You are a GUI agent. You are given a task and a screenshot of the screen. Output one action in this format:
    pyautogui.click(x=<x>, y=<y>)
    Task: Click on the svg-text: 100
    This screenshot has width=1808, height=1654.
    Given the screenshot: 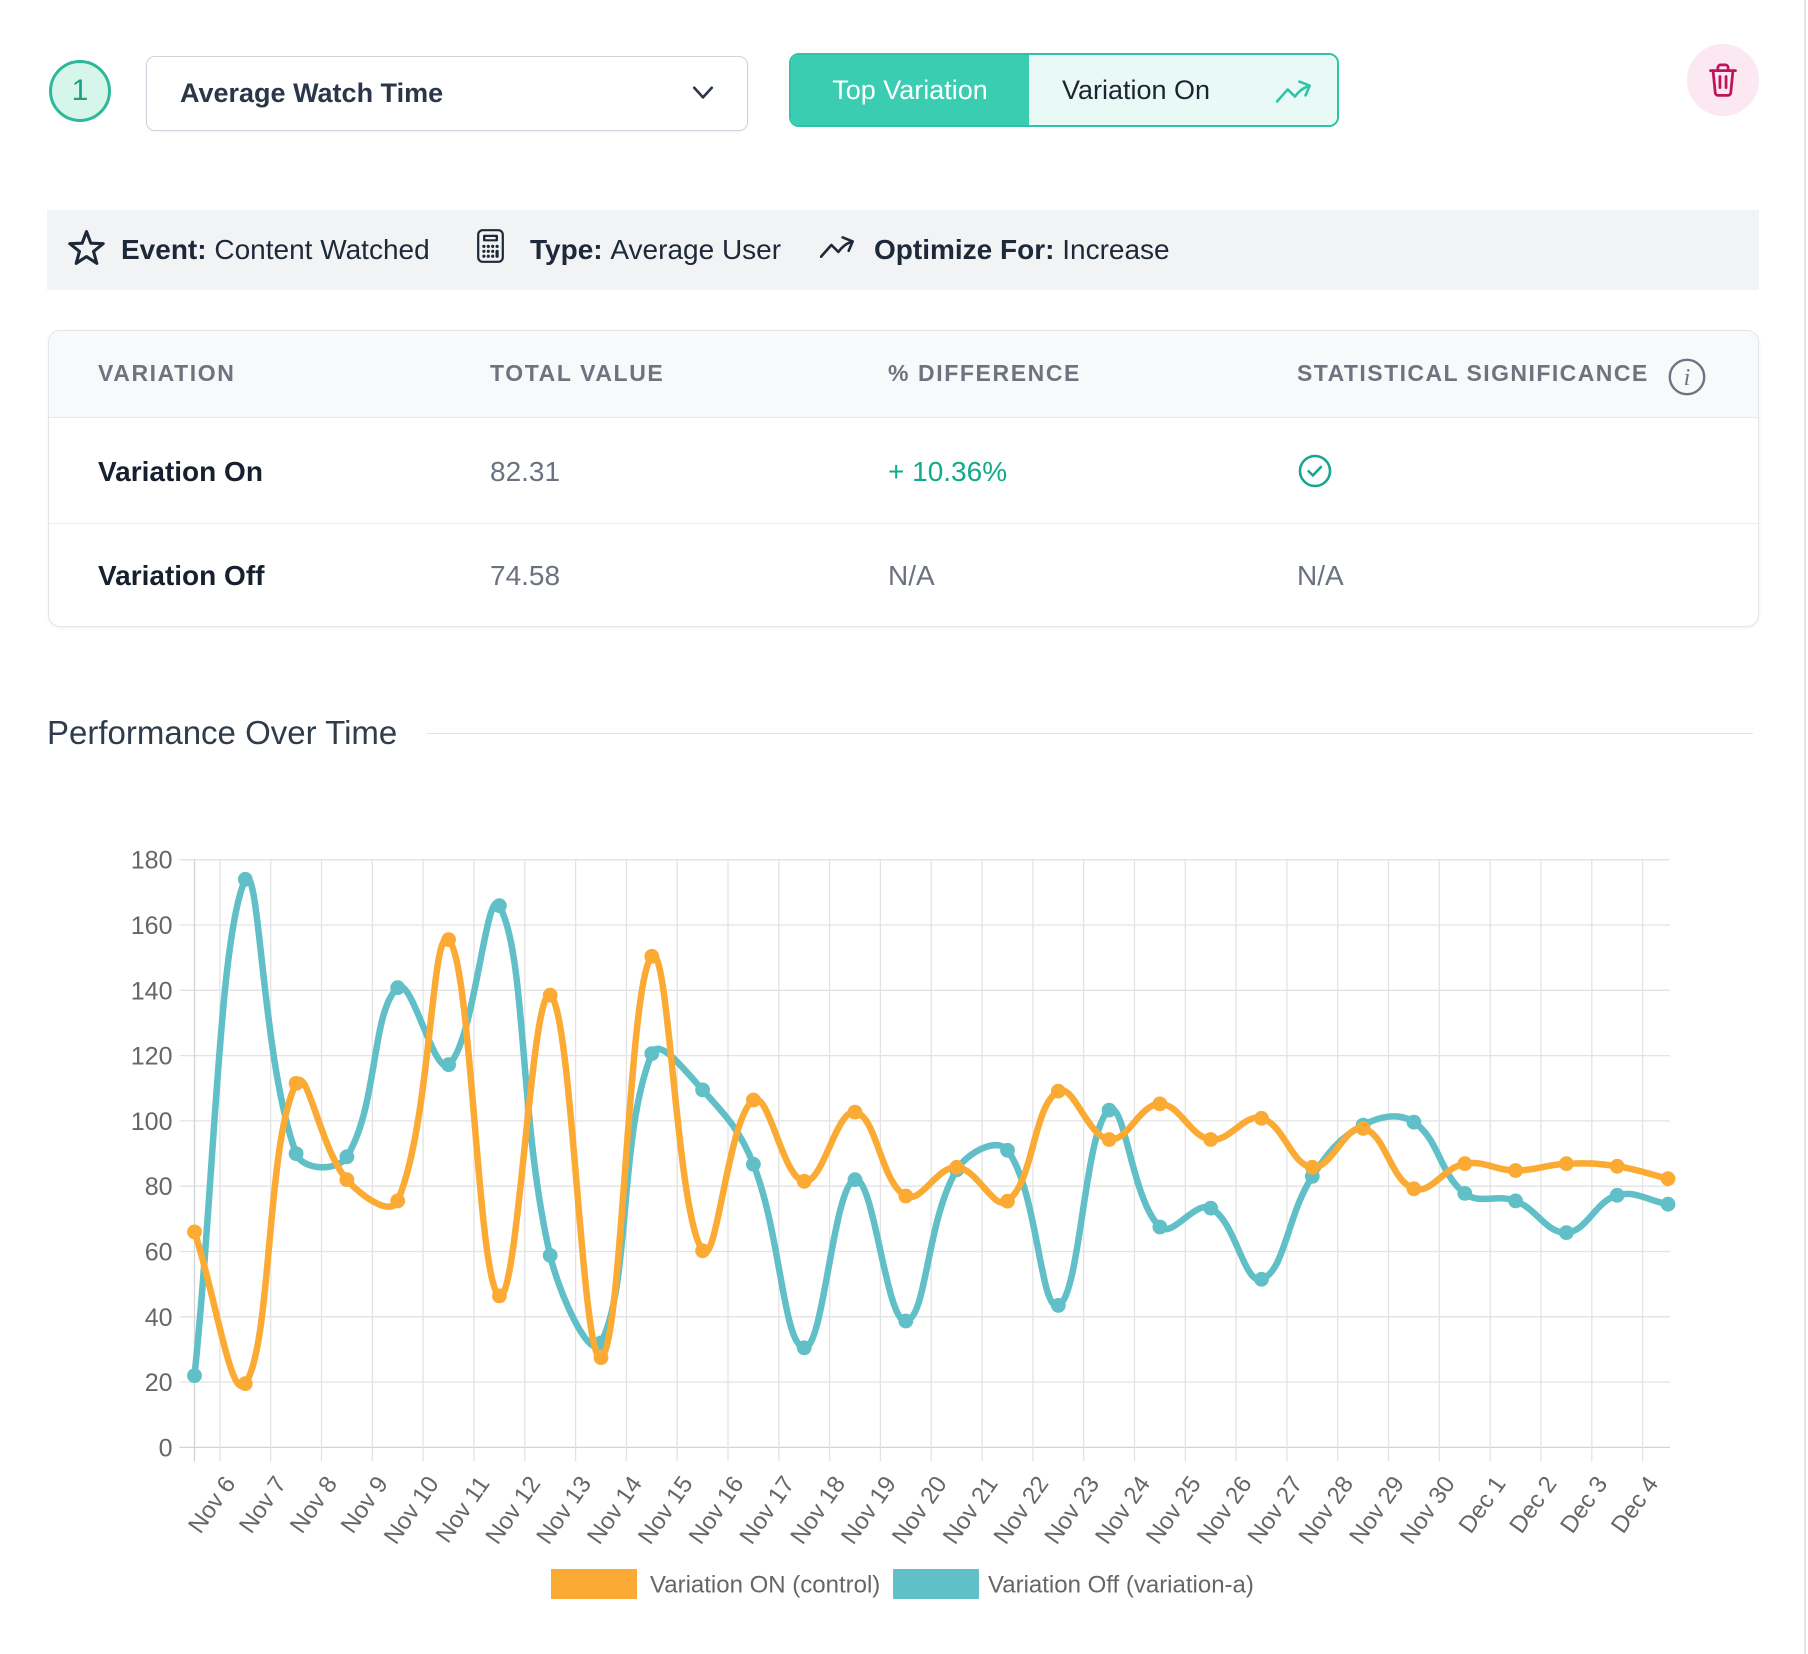 What is the action you would take?
    pyautogui.click(x=152, y=1122)
    